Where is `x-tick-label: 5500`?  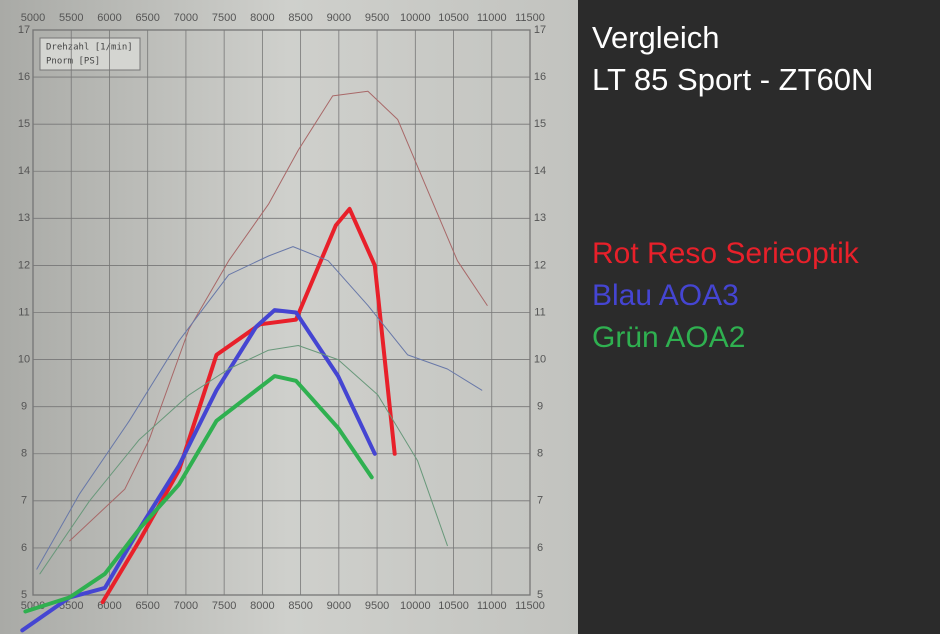 x-tick-label: 5500 is located at coordinates (71, 18).